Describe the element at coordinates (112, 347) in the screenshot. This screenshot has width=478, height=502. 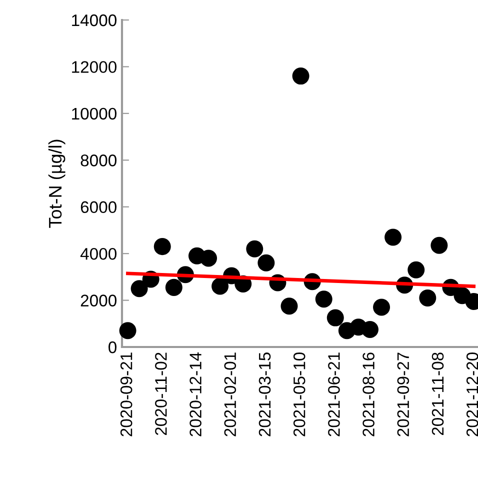
I see `y-tick-label: 0` at that location.